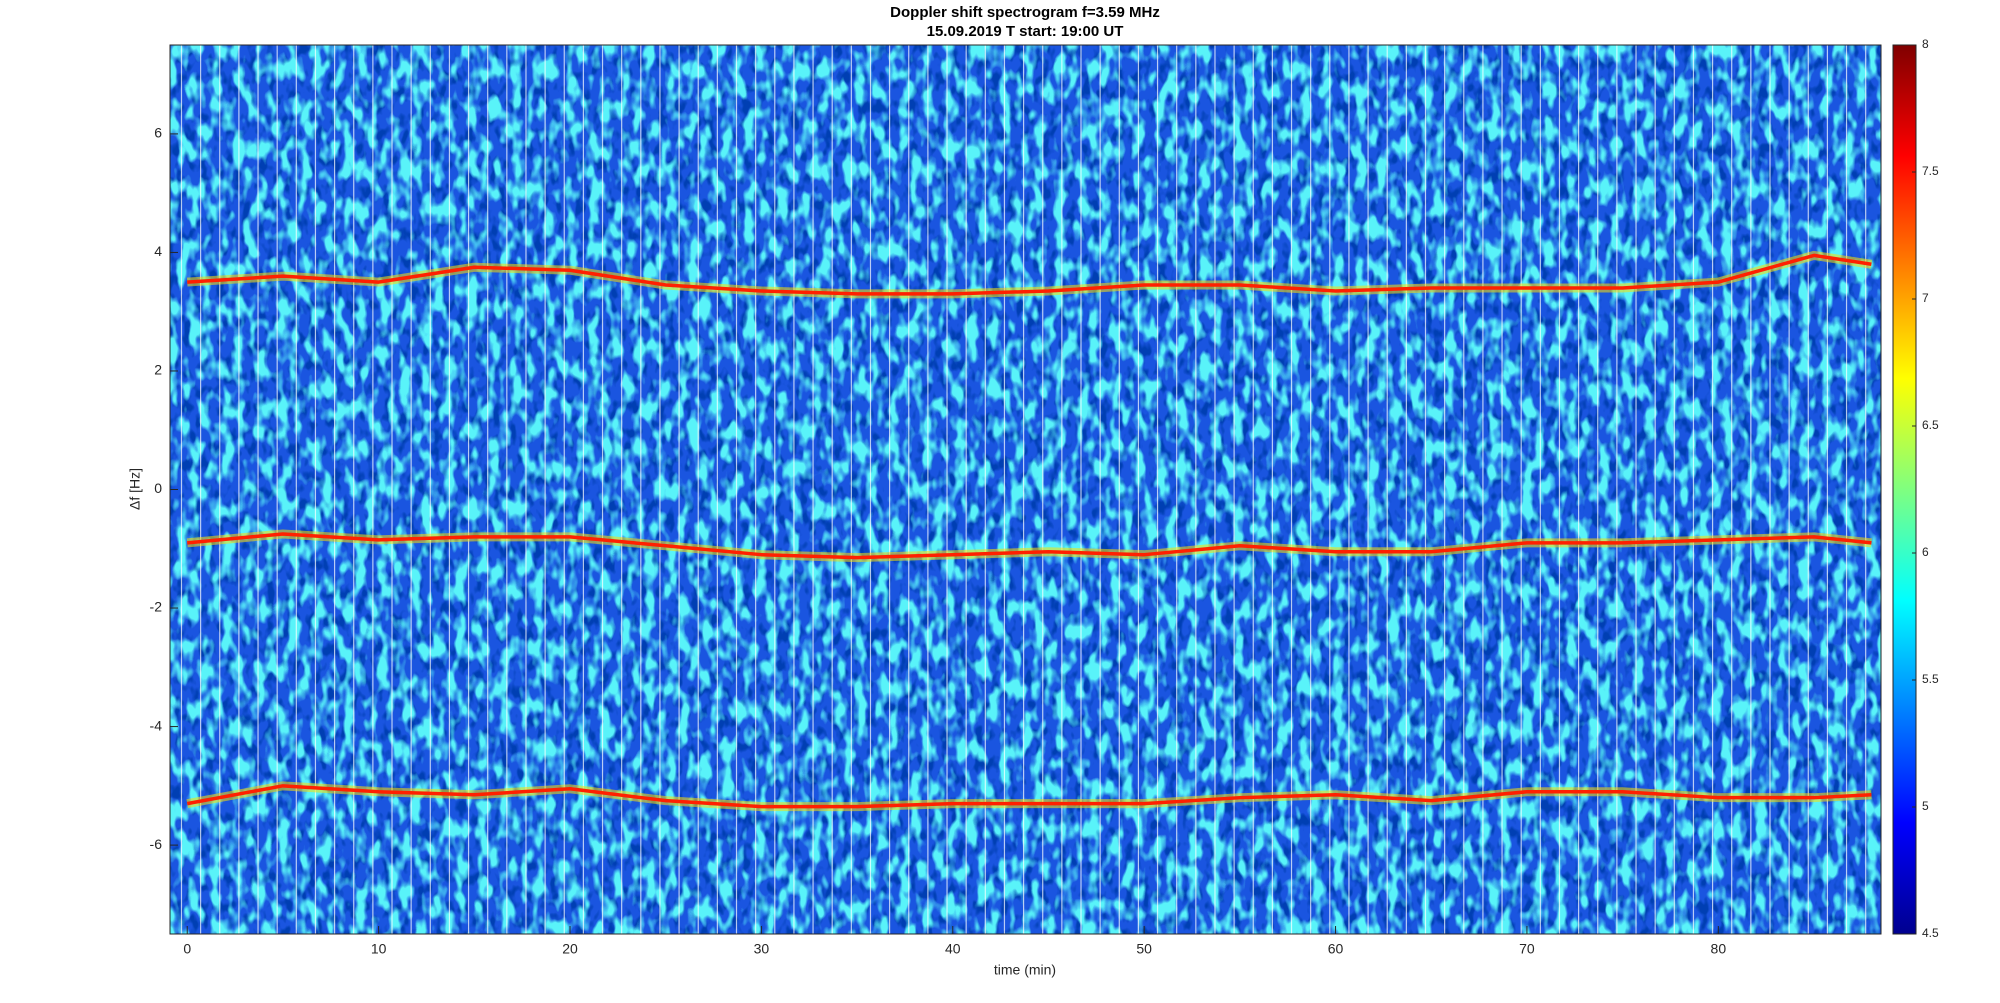  What do you see at coordinates (379, 949) in the screenshot?
I see `x-tick-label: 10` at bounding box center [379, 949].